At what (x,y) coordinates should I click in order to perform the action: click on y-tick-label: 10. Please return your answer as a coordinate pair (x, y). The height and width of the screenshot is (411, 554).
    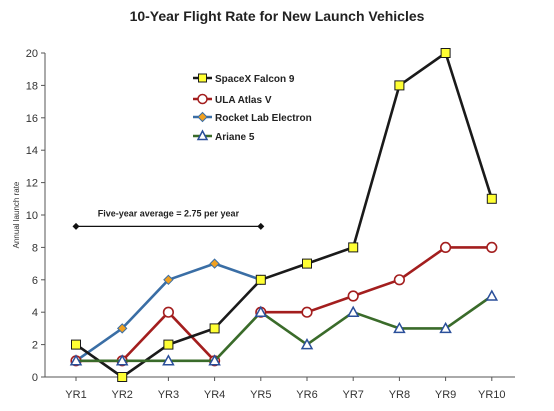
    Looking at the image, I should click on (32, 216).